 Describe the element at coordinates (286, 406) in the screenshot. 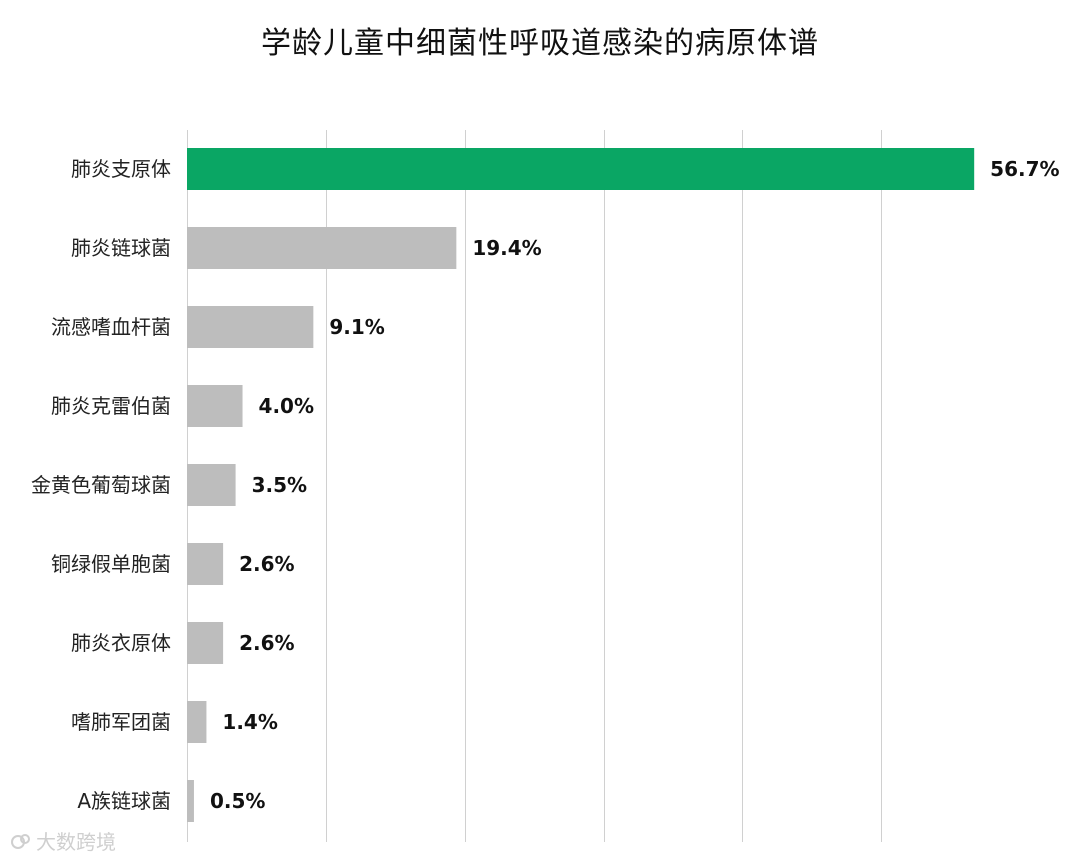

I see `value-label: 4.0%` at that location.